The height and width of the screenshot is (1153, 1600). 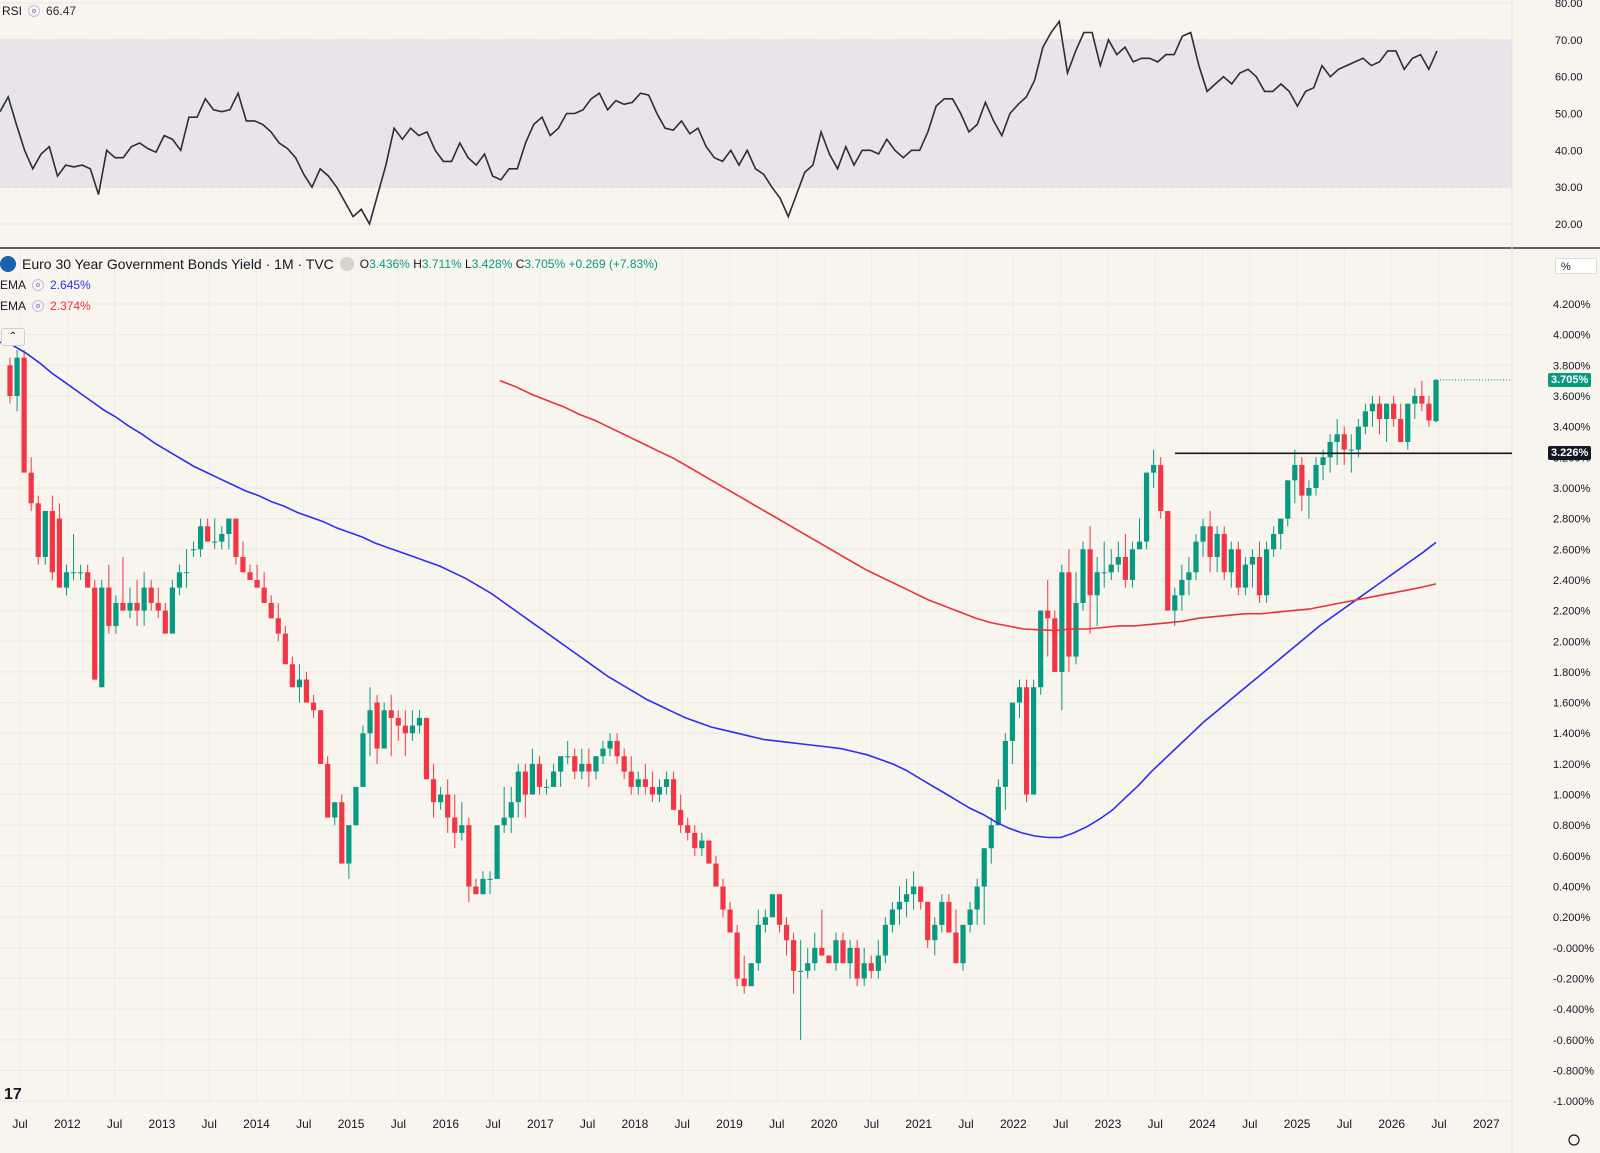 I want to click on time-tick-label: 2020, so click(x=824, y=1124).